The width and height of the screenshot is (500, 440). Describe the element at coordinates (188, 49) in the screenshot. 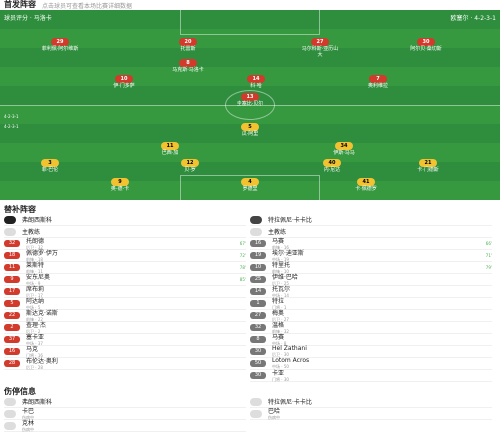

I see `player-name: 托雷斯` at that location.